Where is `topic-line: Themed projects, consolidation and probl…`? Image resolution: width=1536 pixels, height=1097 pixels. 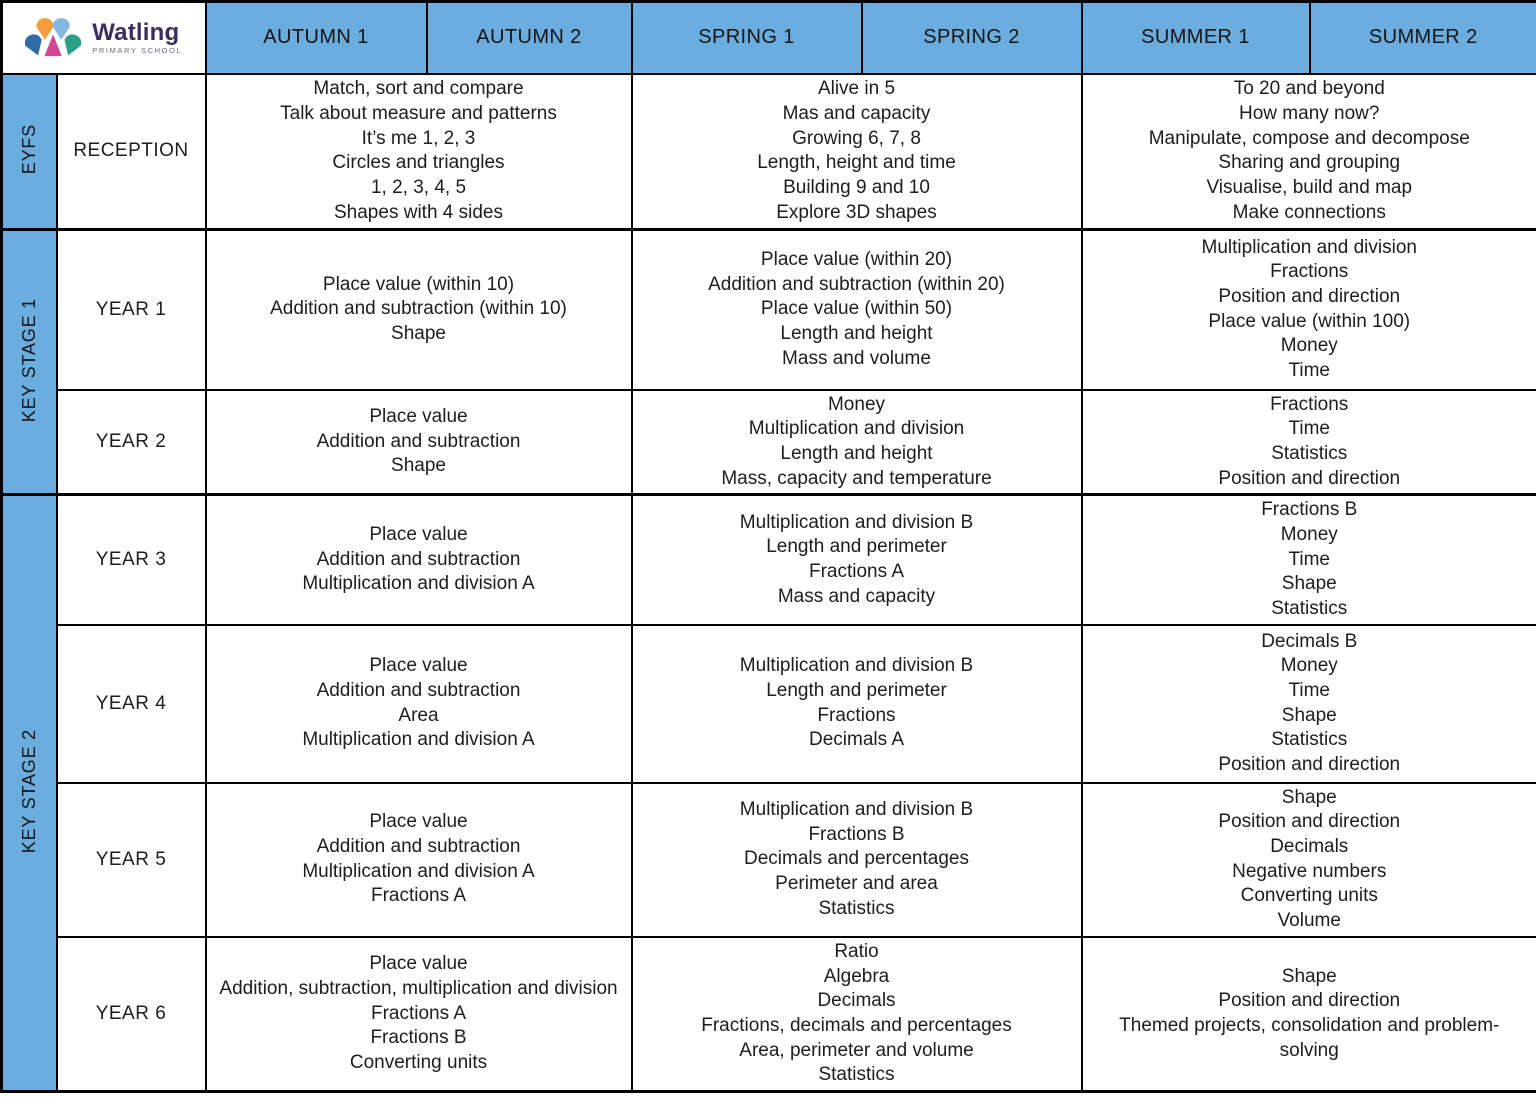 topic-line: Themed projects, consolidation and probl… is located at coordinates (1309, 1037).